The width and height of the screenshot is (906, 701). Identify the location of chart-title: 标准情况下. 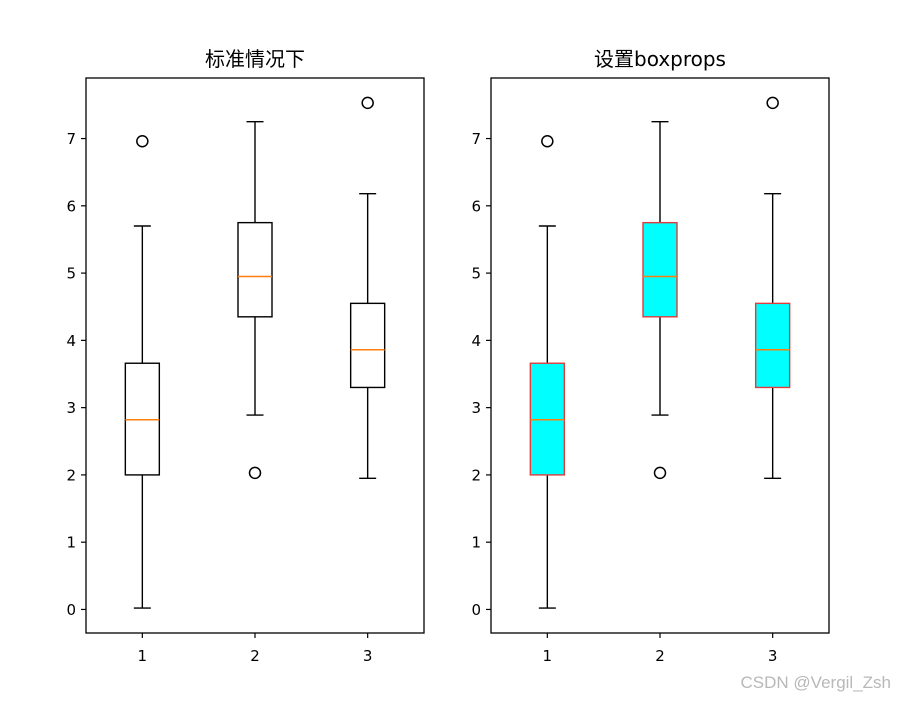
(255, 59).